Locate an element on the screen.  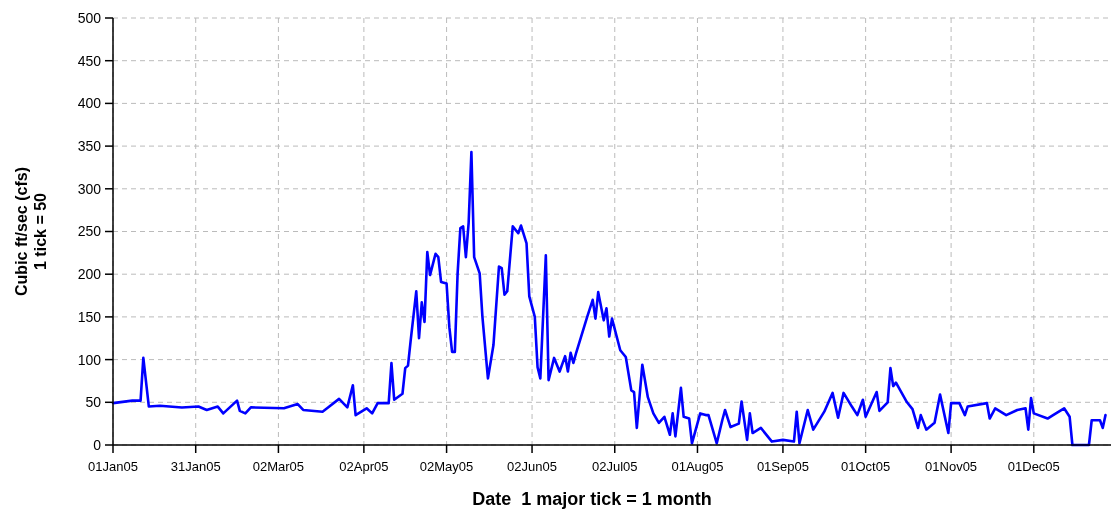
y-tick-label: 100 is located at coordinates (89, 359).